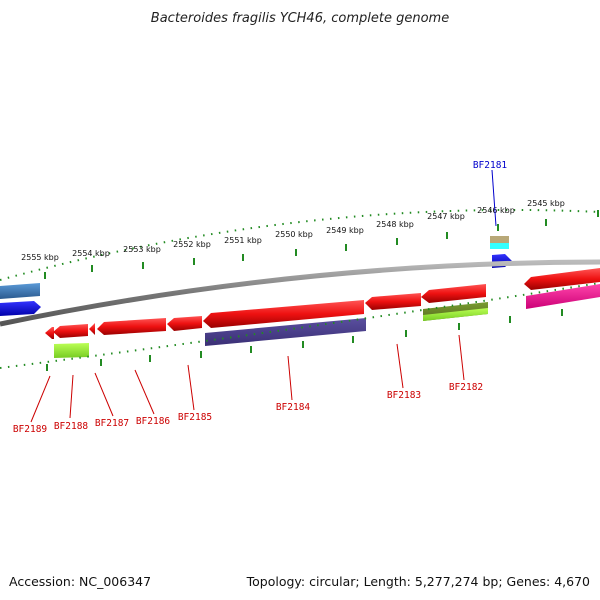 This screenshot has height=600, width=600. I want to click on gene-bf2189-arrow, so click(49, 333).